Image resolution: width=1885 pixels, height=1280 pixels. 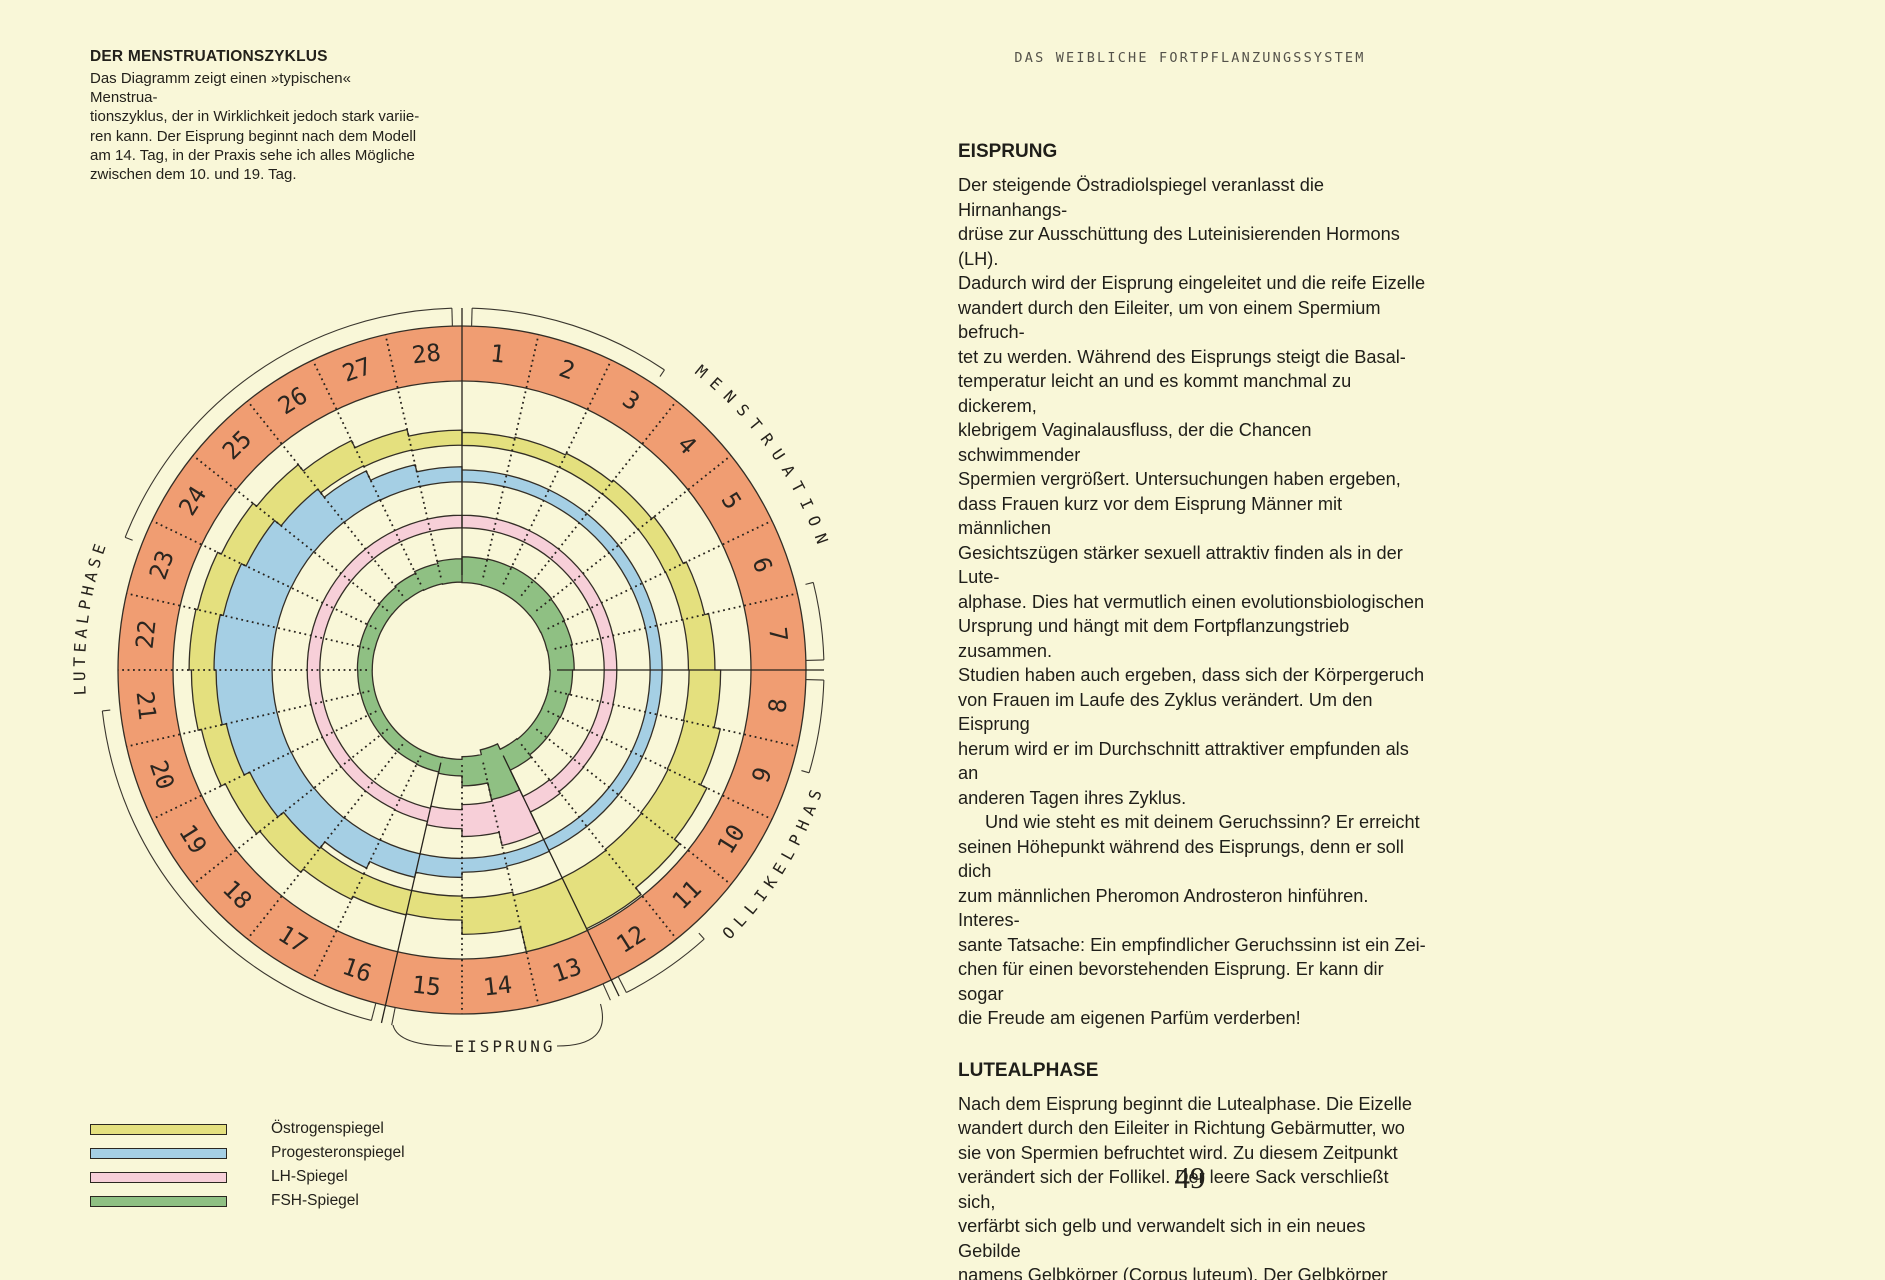 I want to click on phase-label-eisprung: EISPRUNG, so click(x=504, y=1046).